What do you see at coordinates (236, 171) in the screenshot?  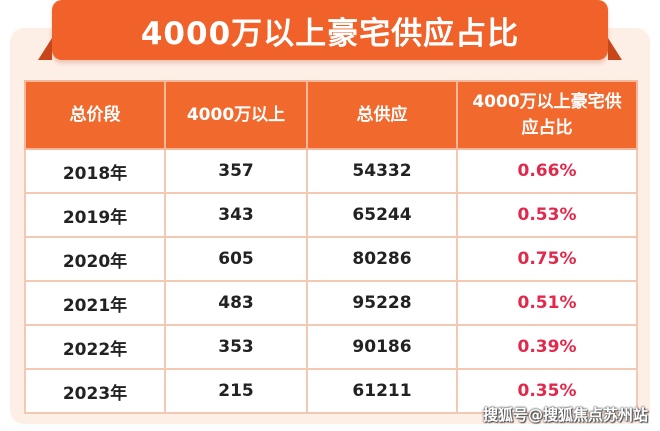 I see `cell-over-40m: 357` at bounding box center [236, 171].